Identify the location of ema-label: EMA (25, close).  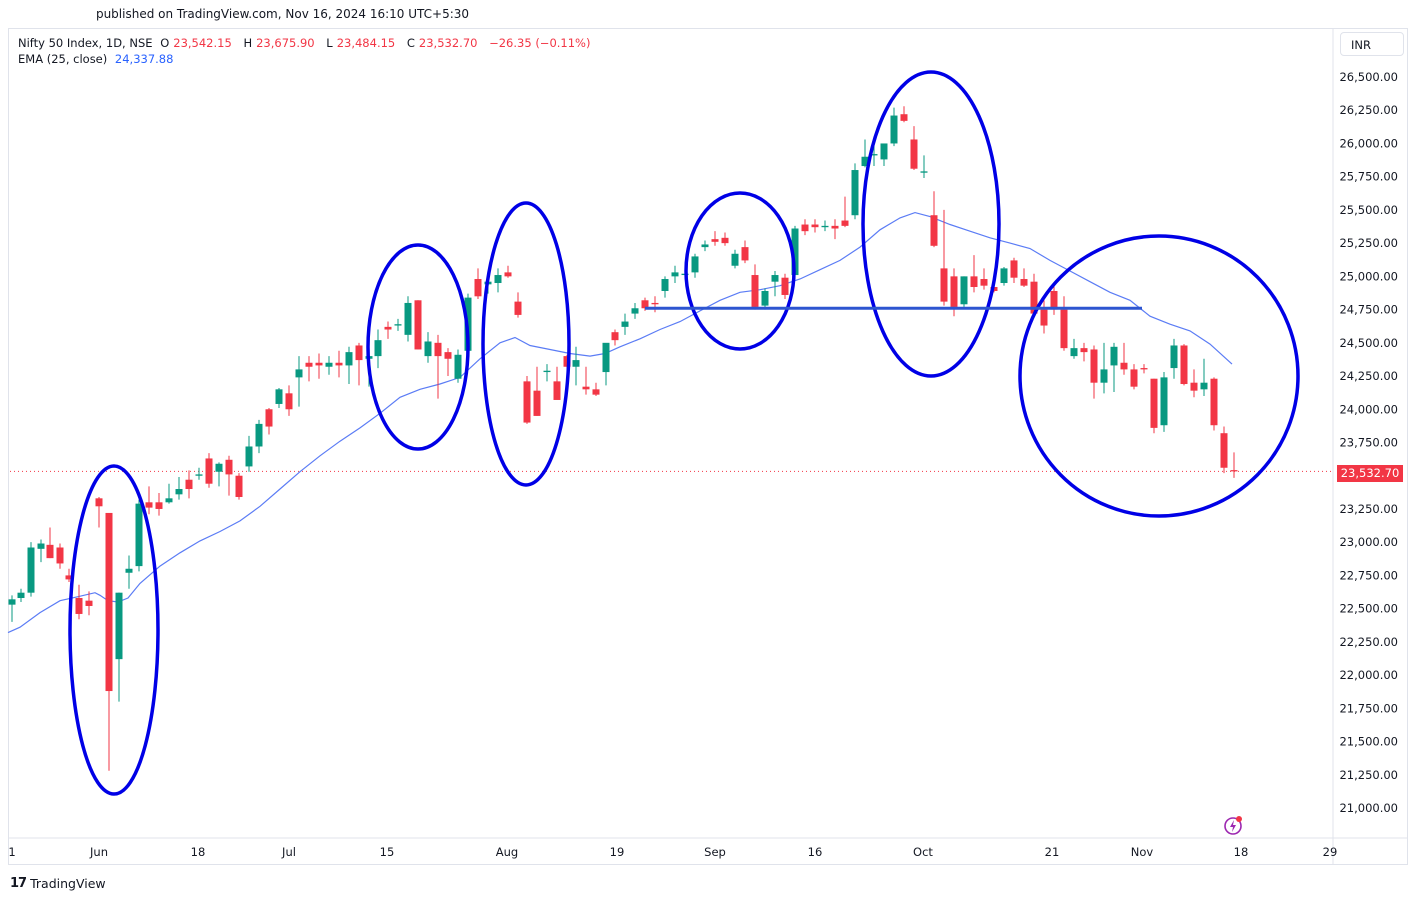
(63, 59).